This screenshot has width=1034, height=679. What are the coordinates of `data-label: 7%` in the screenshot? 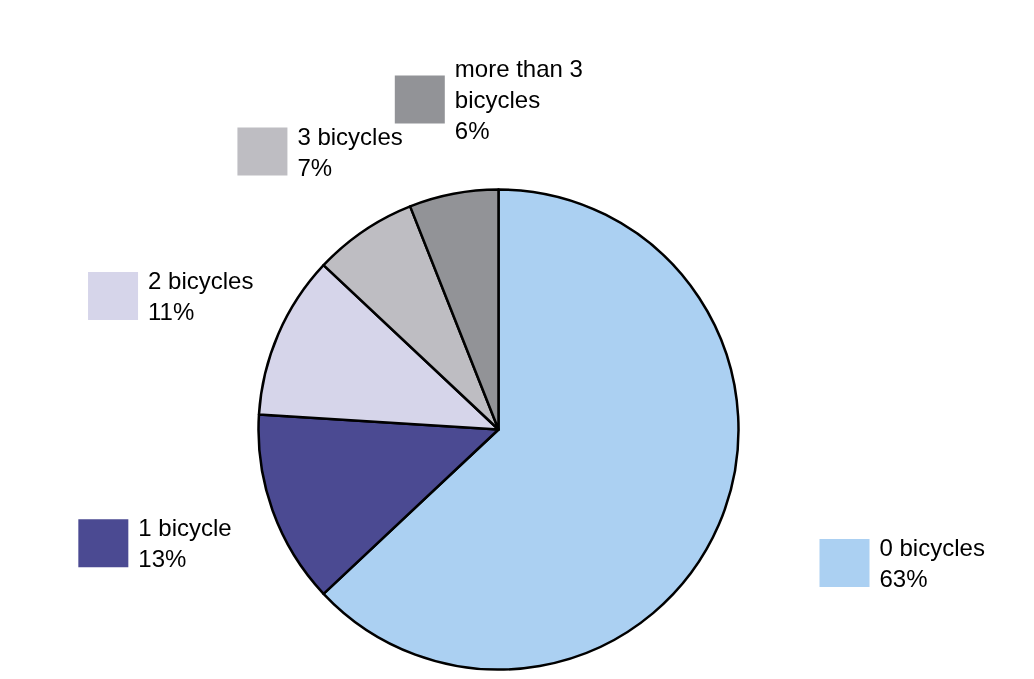 It's located at (315, 167).